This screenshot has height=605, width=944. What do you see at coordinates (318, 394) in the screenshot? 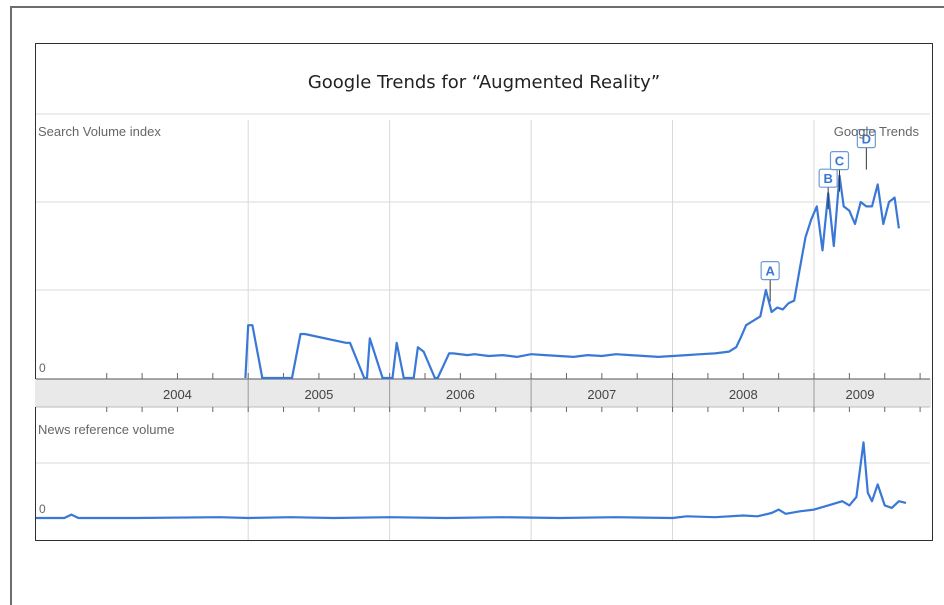
I see `x-tick-label-2005: 2005` at bounding box center [318, 394].